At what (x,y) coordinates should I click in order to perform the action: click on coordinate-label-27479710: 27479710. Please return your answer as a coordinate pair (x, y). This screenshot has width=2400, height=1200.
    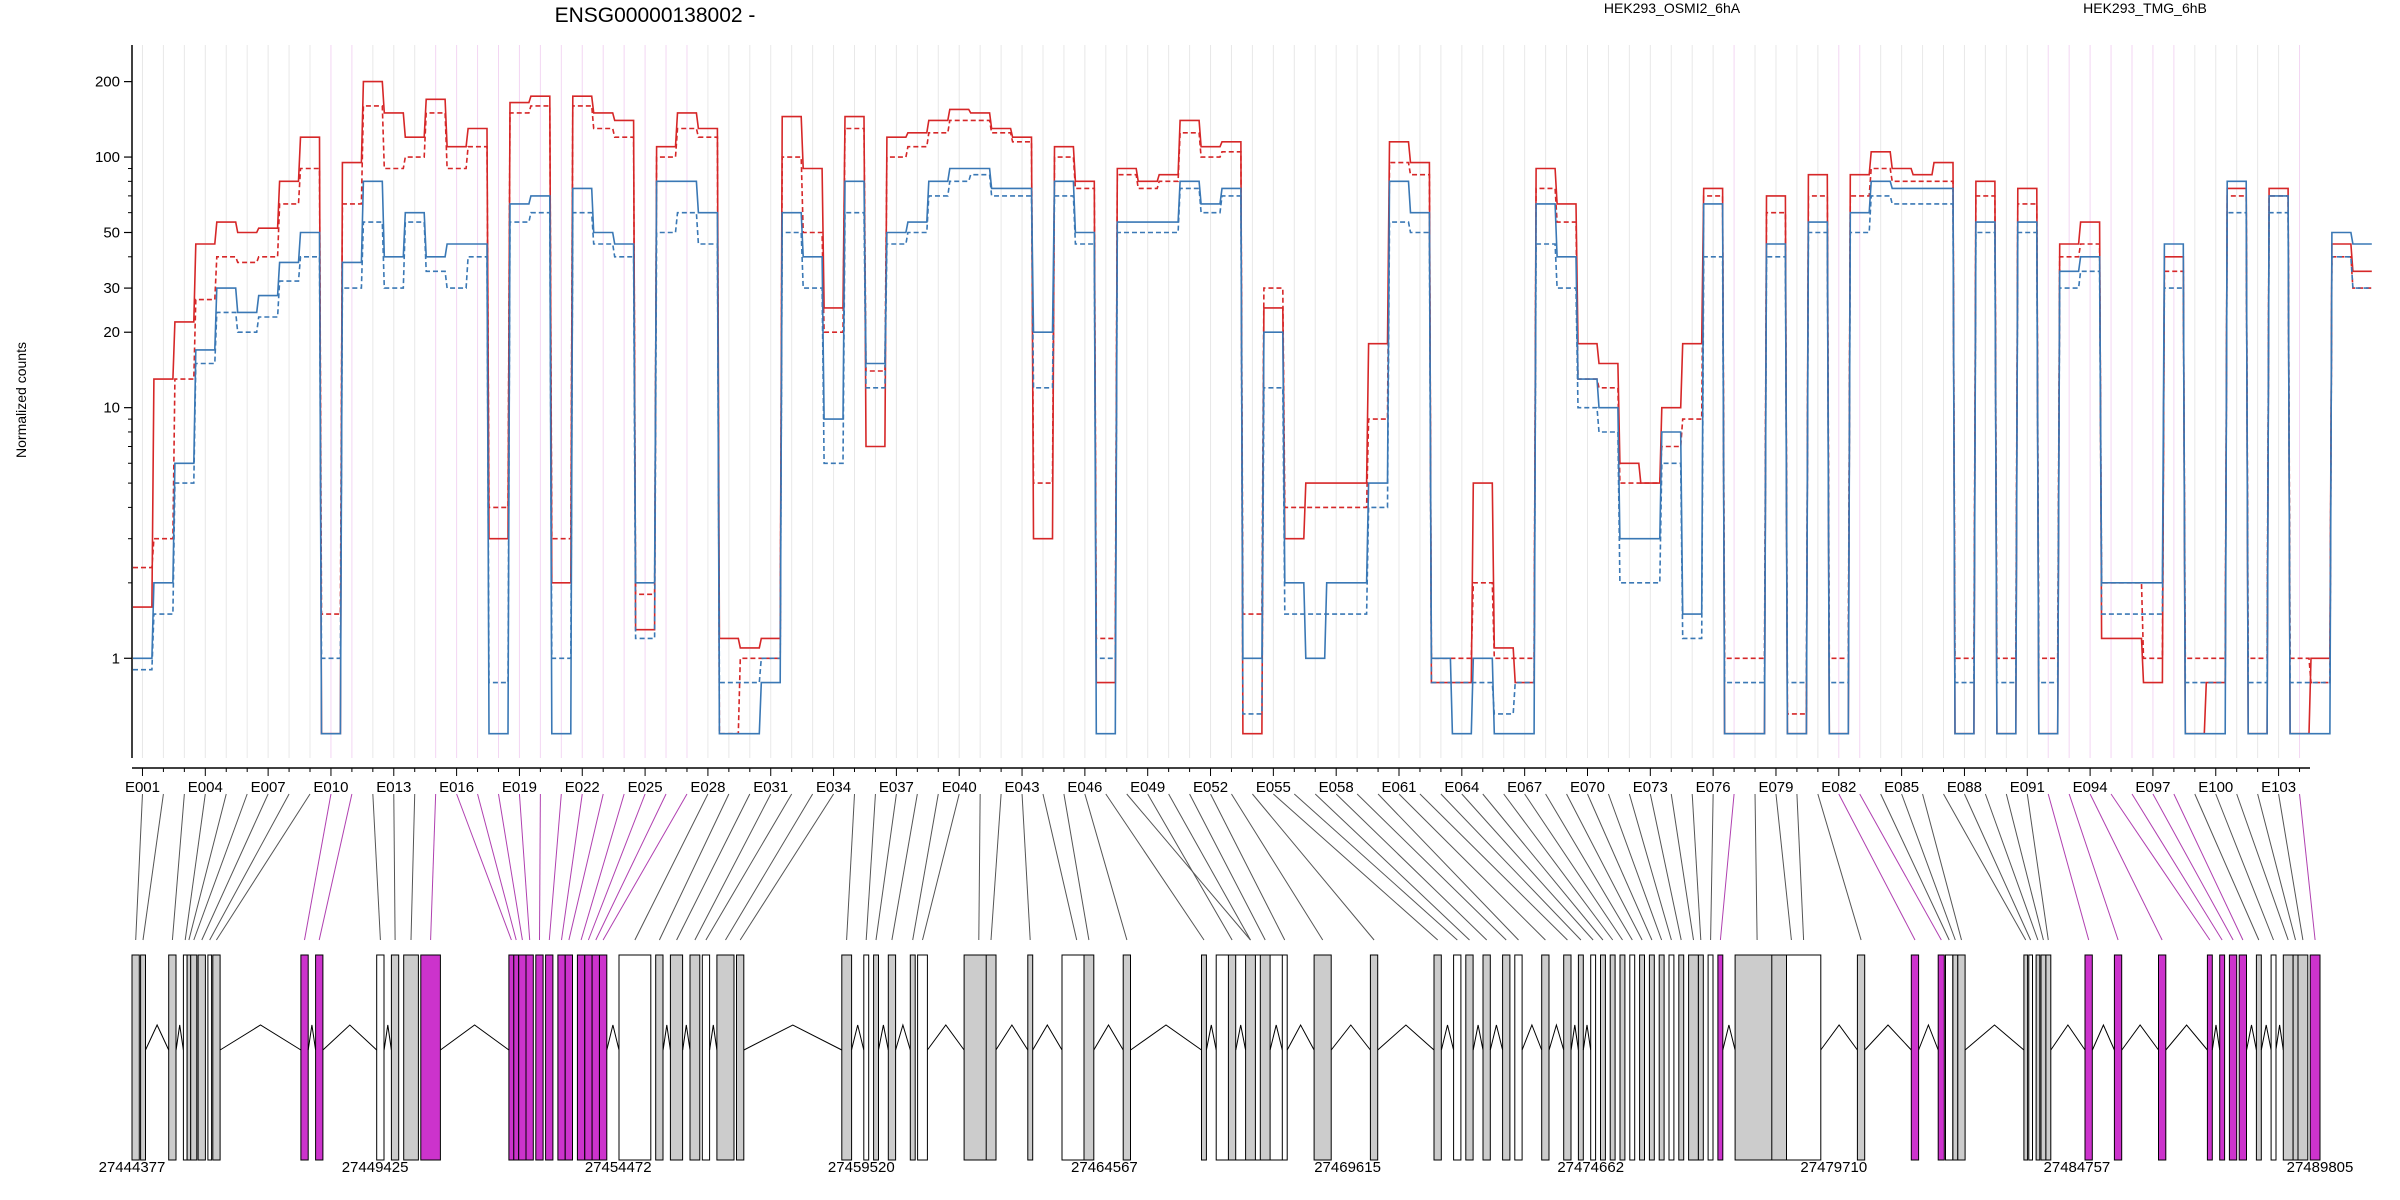
    Looking at the image, I should click on (1833, 1167).